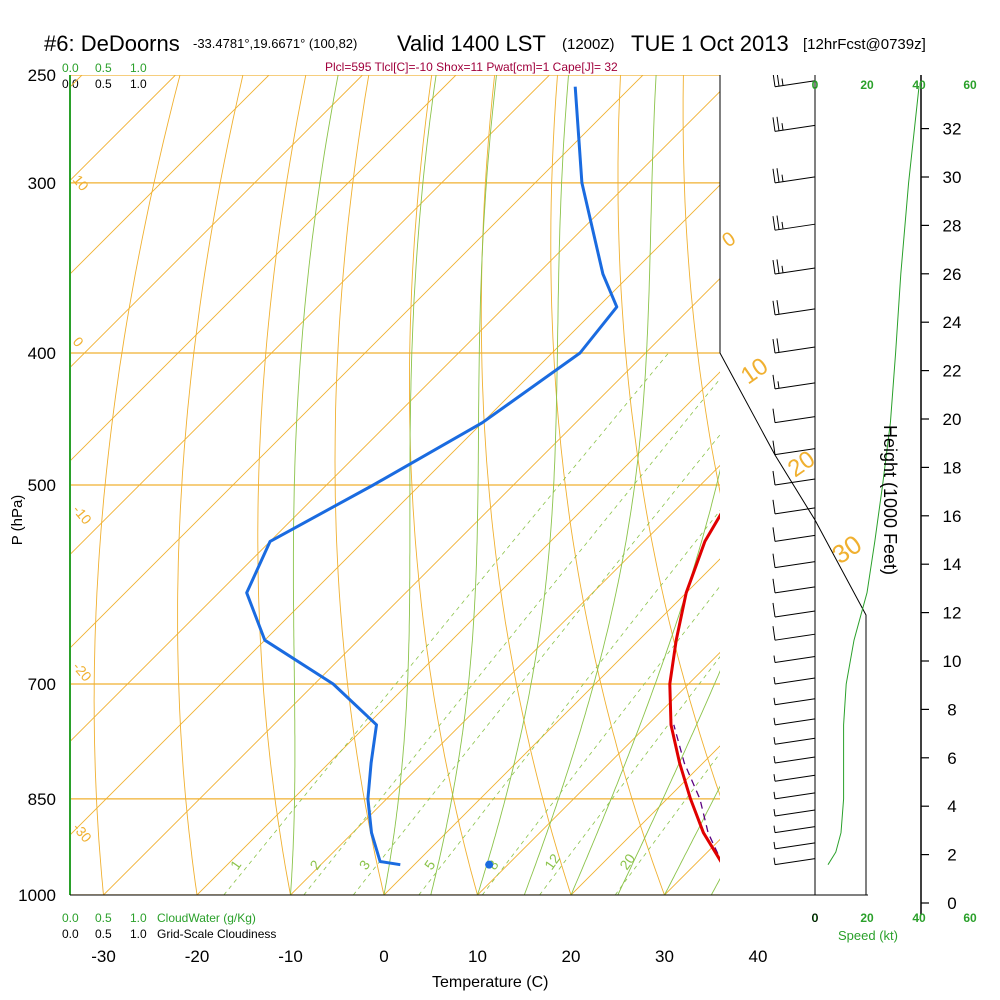 This screenshot has height=1000, width=1000. I want to click on height-tick-label: 30, so click(952, 177).